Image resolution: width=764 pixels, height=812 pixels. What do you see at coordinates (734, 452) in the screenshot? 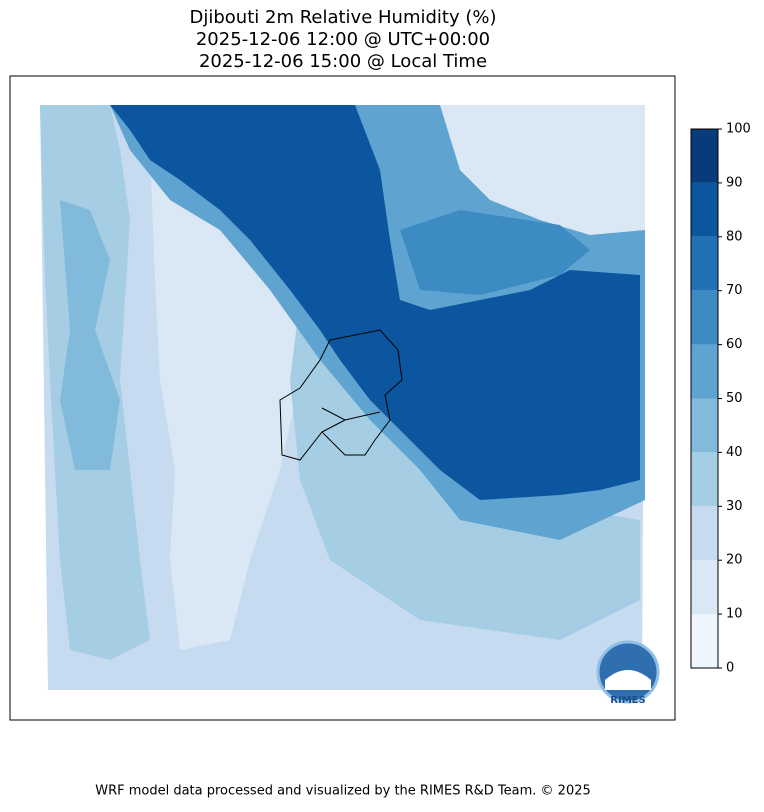
I see `tick-label: 40` at bounding box center [734, 452].